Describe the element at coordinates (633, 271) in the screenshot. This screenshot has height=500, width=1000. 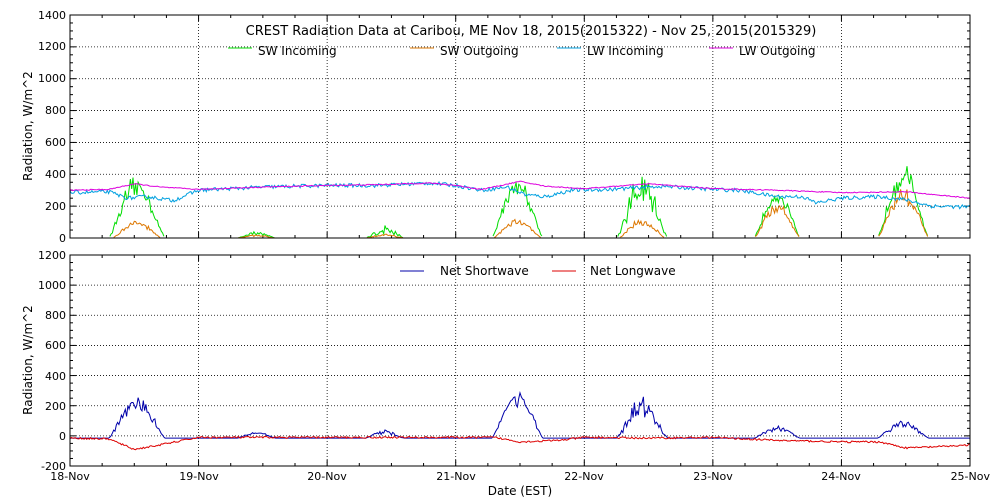
I see `legend-label-net-longwave: Net Longwave` at that location.